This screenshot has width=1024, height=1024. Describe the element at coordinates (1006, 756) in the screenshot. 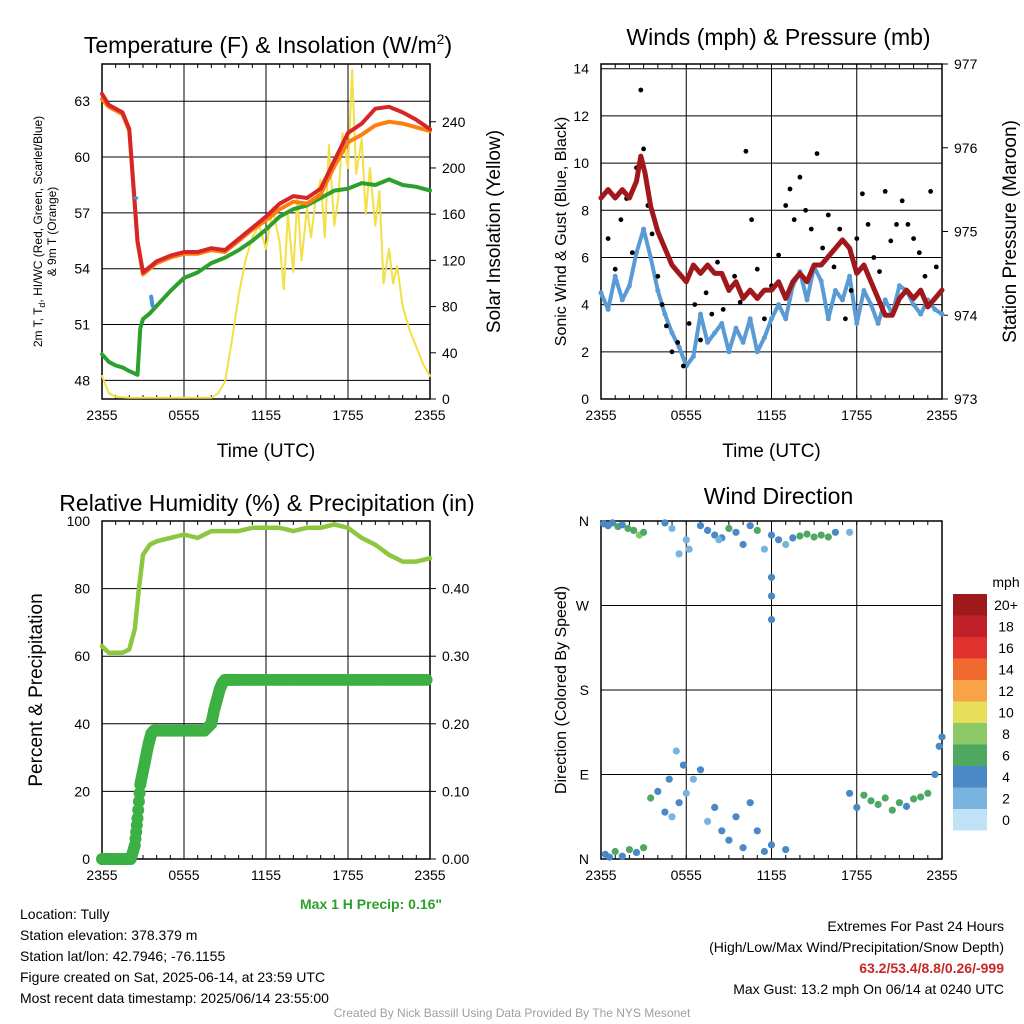

I see `legend-label: 6` at that location.